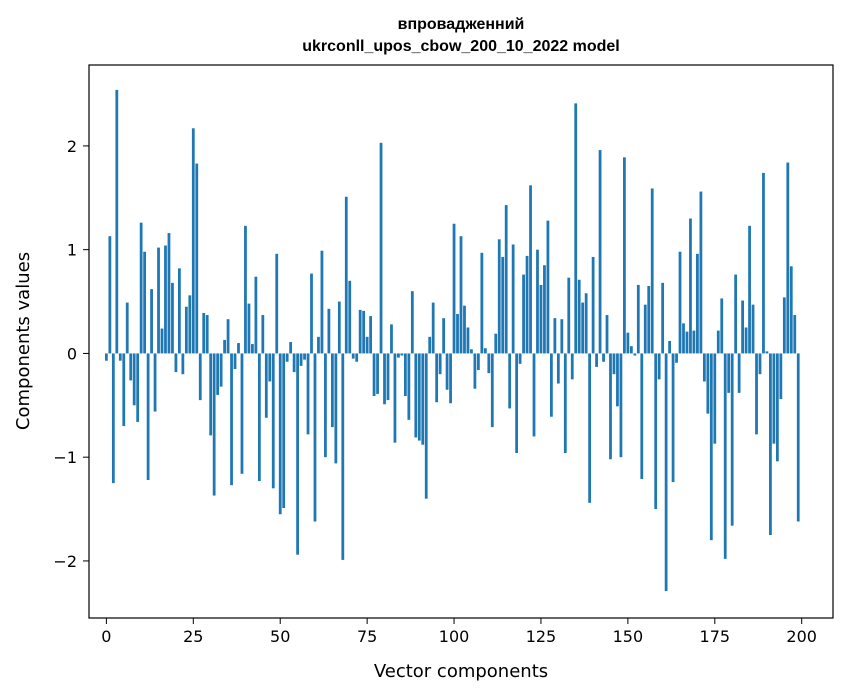  Describe the element at coordinates (280, 636) in the screenshot. I see `x-tick-label: 50` at that location.